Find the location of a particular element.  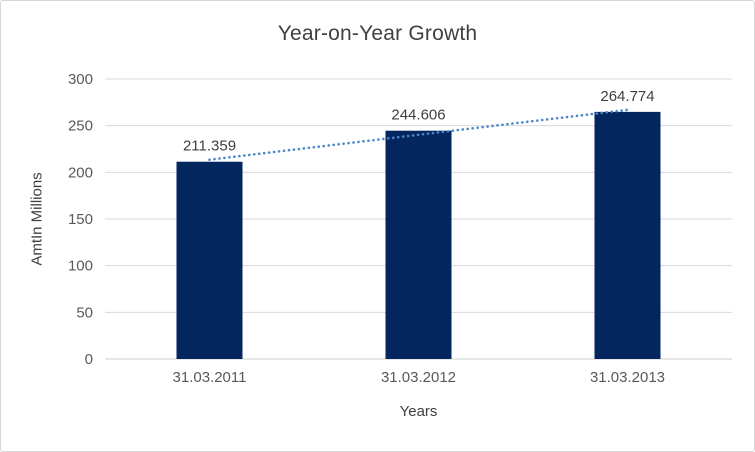

y-tick-label: 150 is located at coordinates (80, 219).